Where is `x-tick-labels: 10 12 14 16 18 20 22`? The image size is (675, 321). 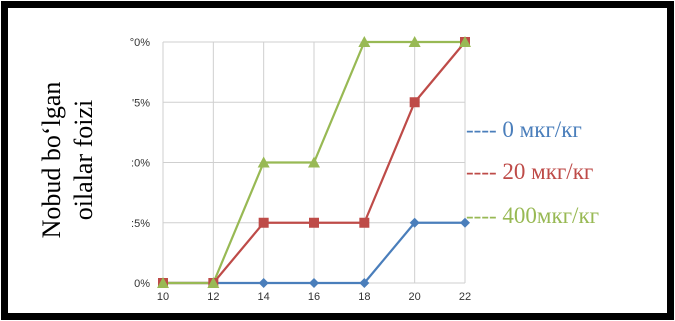 x-tick-labels: 10 12 14 16 18 20 22 is located at coordinates (314, 297).